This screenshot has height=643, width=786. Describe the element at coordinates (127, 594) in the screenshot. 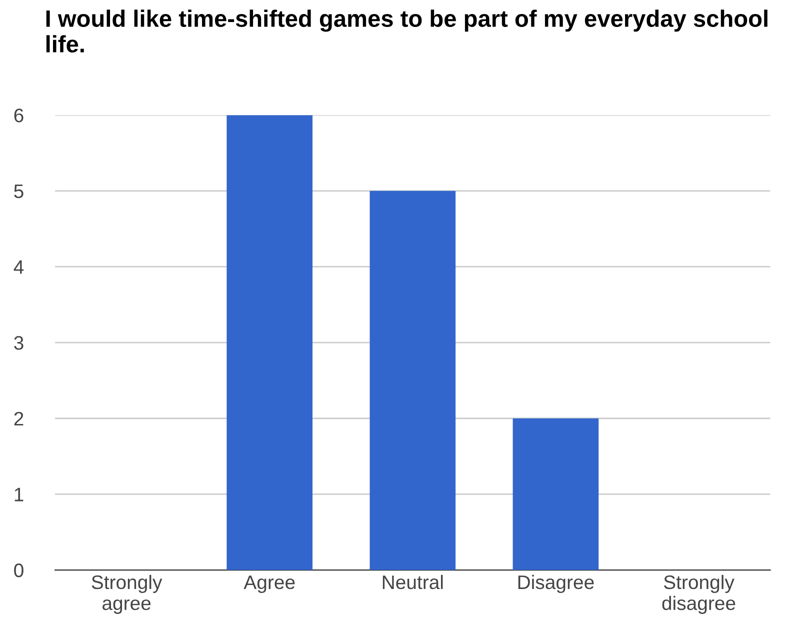

I see `x-tick-label: Strongly agree` at that location.